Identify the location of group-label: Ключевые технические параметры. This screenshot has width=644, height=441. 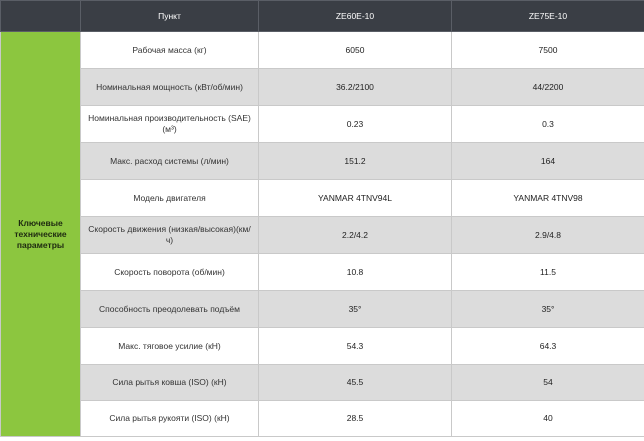
(40, 234).